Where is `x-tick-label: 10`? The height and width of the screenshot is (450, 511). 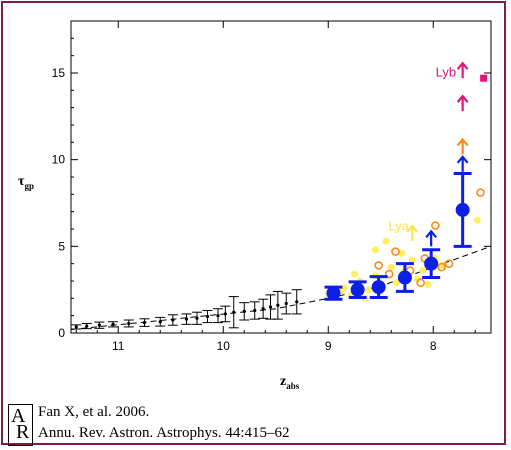 x-tick-label: 10 is located at coordinates (224, 346).